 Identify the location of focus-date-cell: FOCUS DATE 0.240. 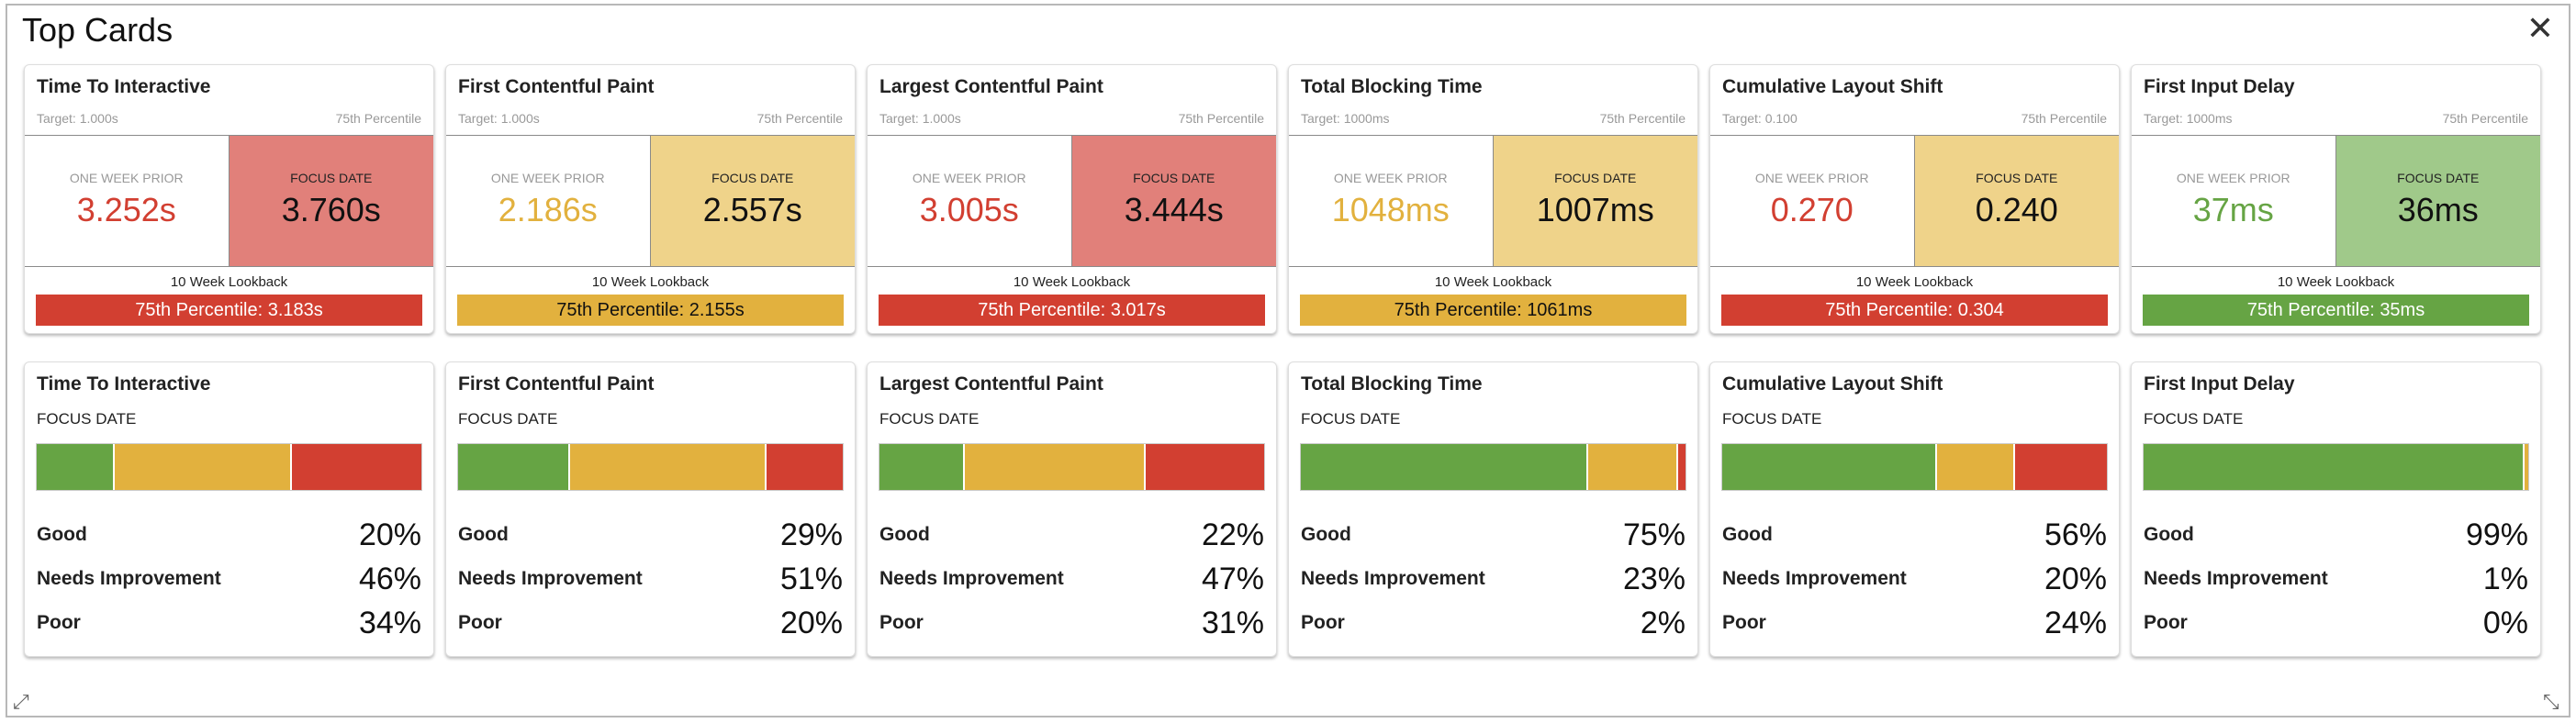
(2016, 201).